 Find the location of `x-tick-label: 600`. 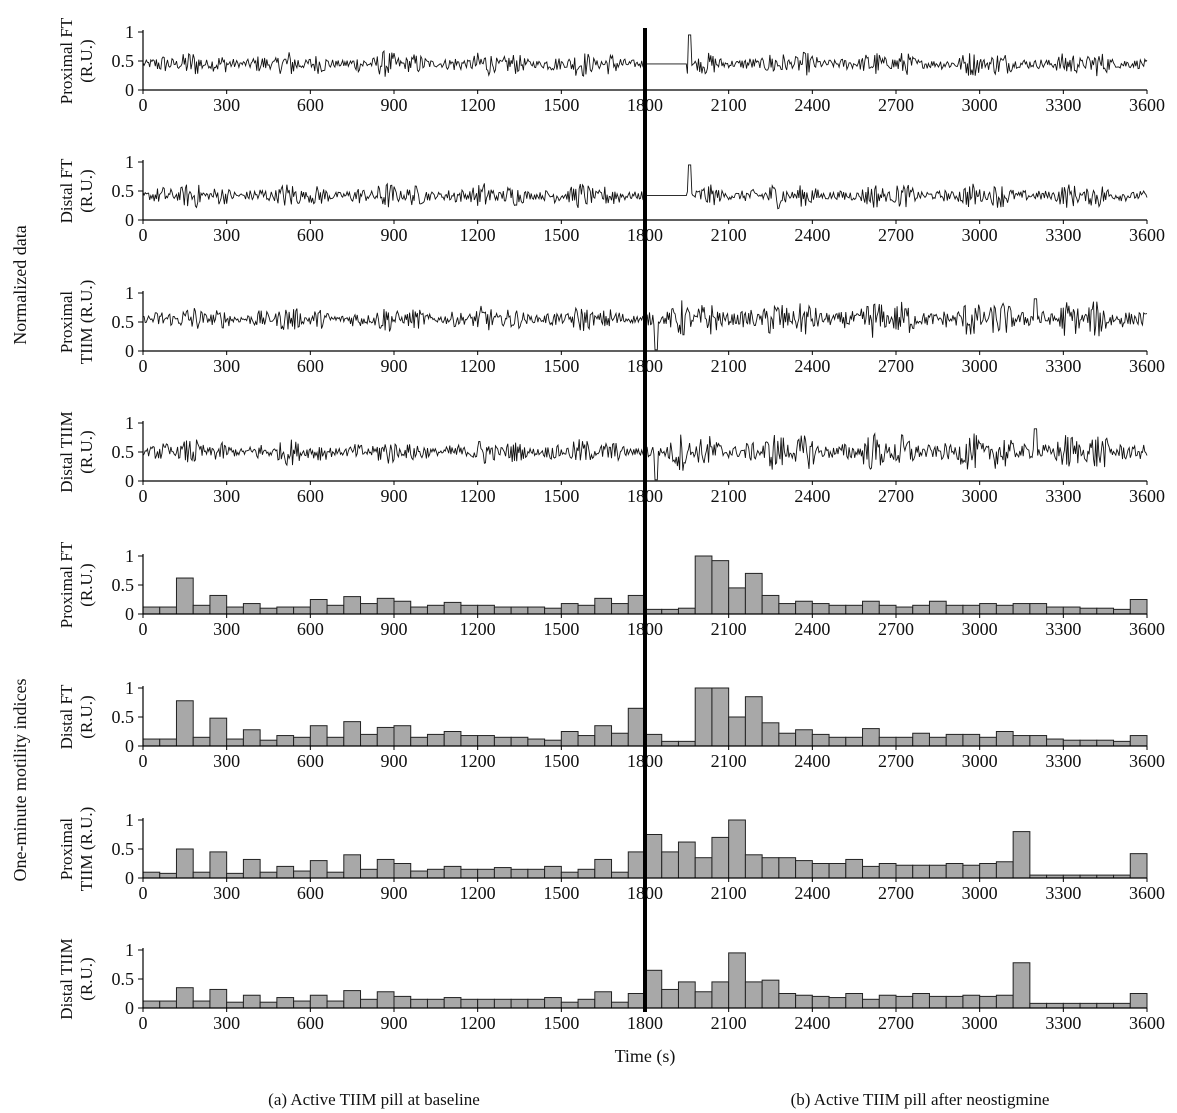

x-tick-label: 600 is located at coordinates (310, 496).